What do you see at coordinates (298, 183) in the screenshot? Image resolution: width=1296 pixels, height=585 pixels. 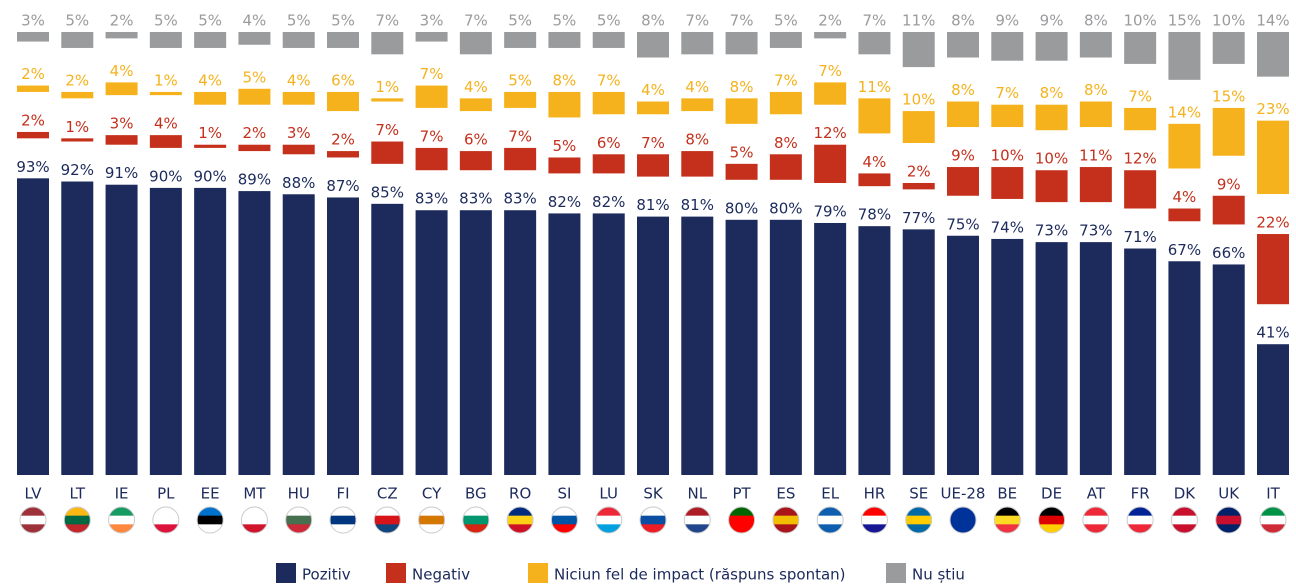 I see `value-label: 88%` at bounding box center [298, 183].